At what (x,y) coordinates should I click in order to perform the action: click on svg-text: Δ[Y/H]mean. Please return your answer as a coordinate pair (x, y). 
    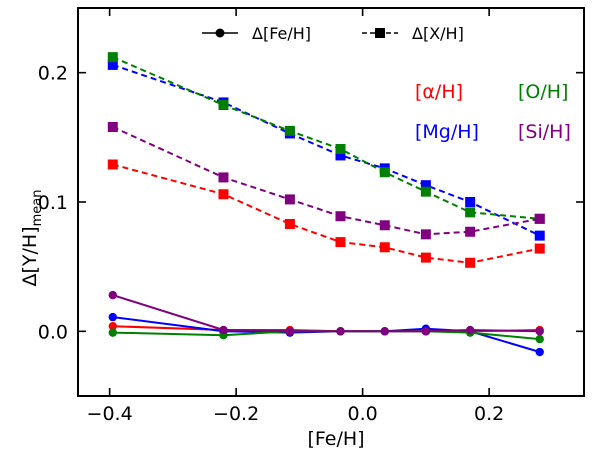
    Looking at the image, I should click on (32, 238).